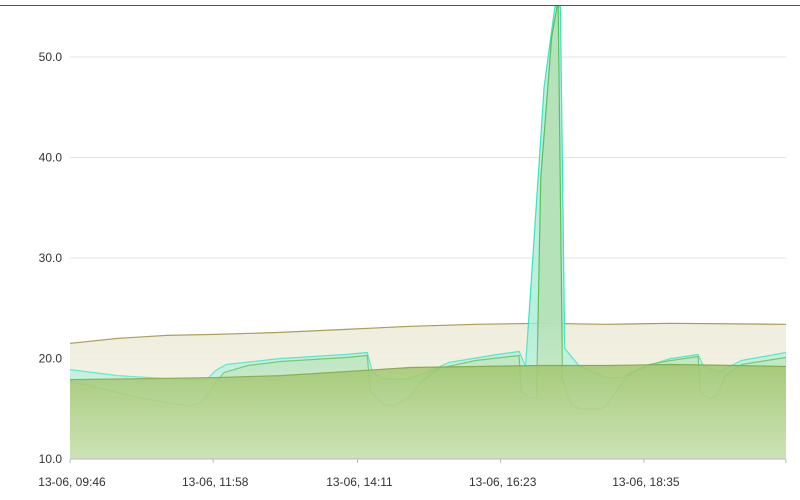 The width and height of the screenshot is (800, 500). I want to click on top-border, so click(400, 5).